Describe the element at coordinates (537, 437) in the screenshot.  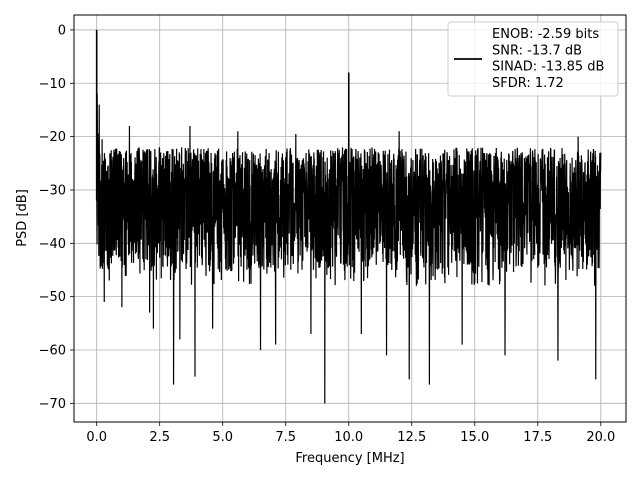
I see `x-tick-label: 17.5` at that location.